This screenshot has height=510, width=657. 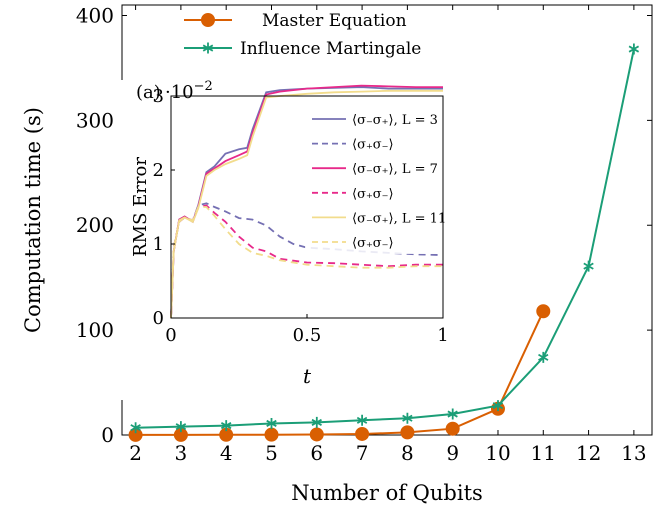 I want to click on y-tick-label: 0, so click(x=107, y=435).